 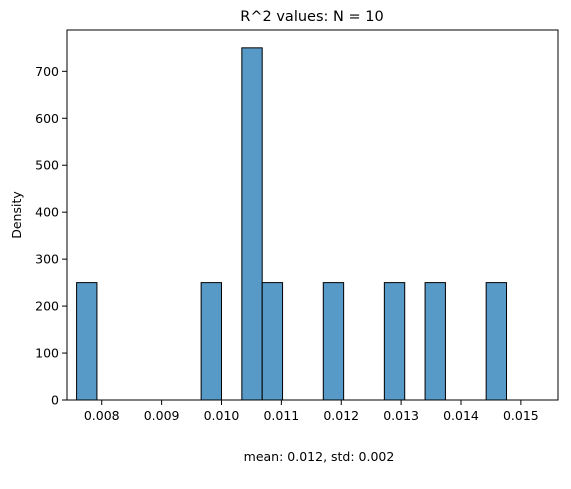 I want to click on y-tick-label: 0, so click(x=55, y=400).